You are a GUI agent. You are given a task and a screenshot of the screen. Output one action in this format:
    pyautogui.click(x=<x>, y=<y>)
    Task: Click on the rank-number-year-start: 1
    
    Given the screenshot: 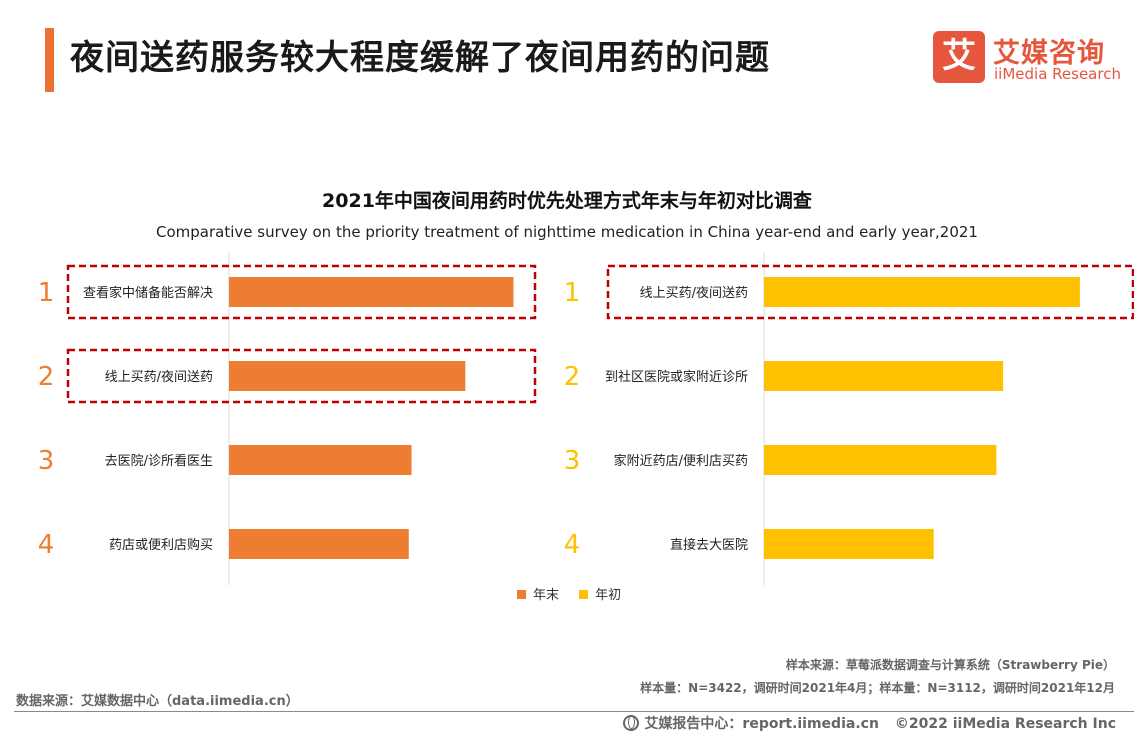 What is the action you would take?
    pyautogui.click(x=572, y=293)
    